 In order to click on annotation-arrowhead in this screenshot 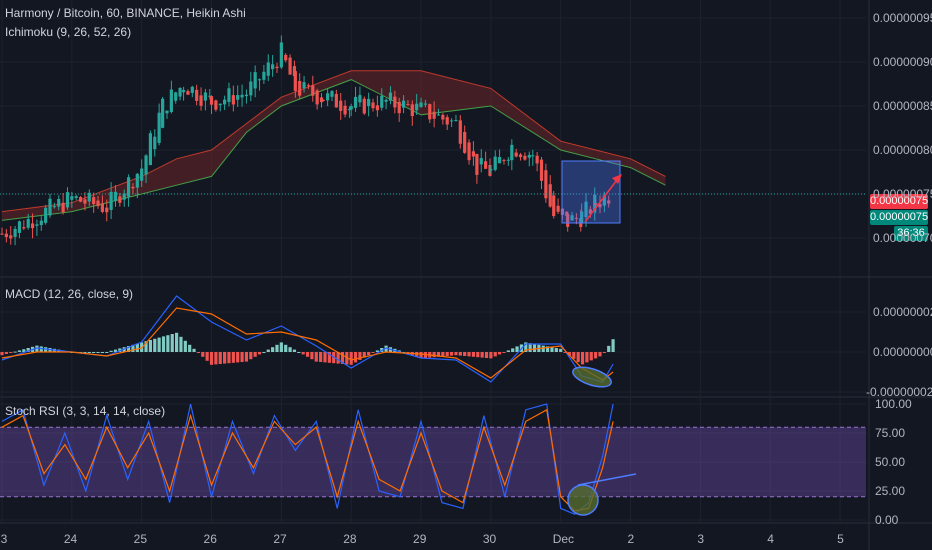, I will do `click(617, 179)`.